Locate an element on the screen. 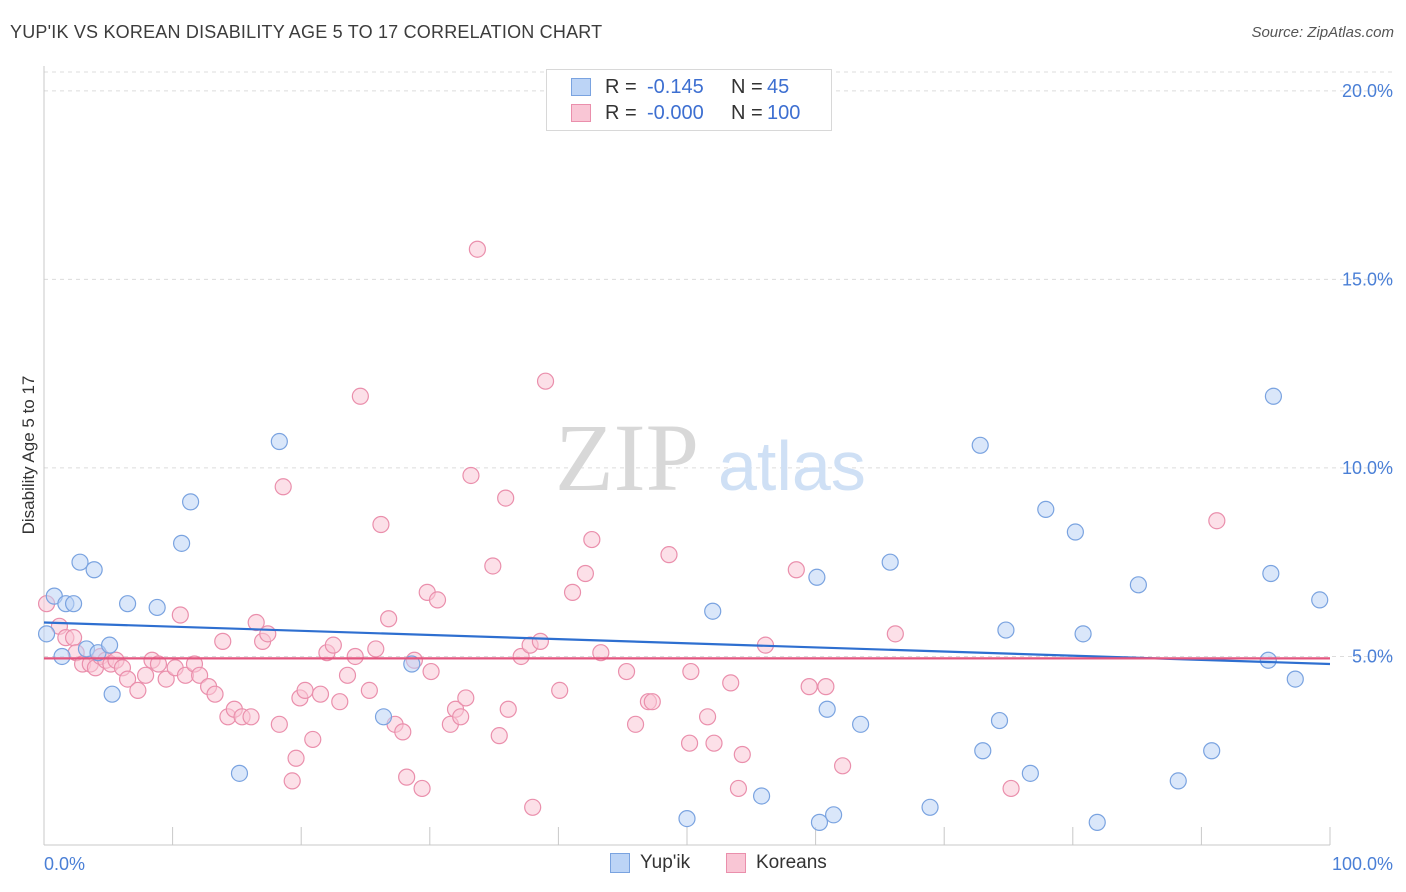 The height and width of the screenshot is (892, 1406). y-tick-label: 15.0% is located at coordinates (1367, 279).